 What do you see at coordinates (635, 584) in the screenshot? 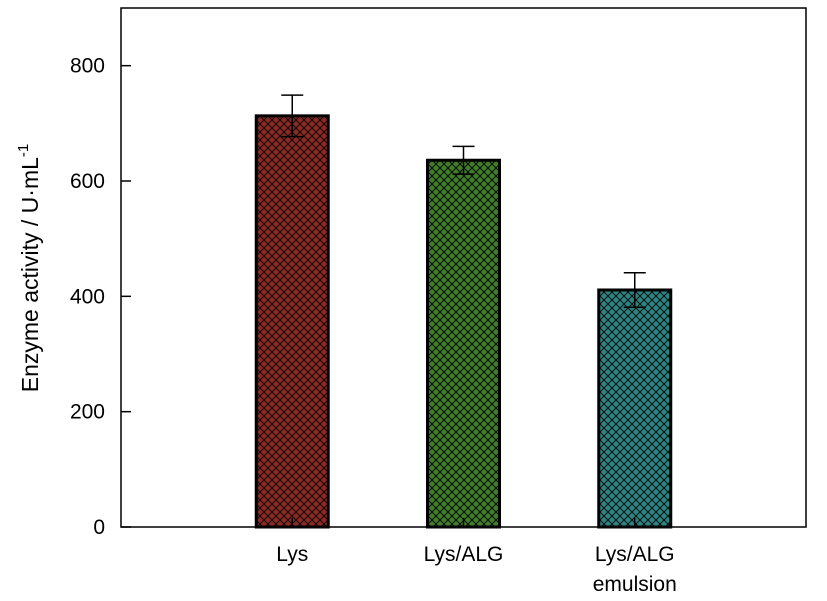
I see `x-tick-label-line: emulsion` at bounding box center [635, 584].